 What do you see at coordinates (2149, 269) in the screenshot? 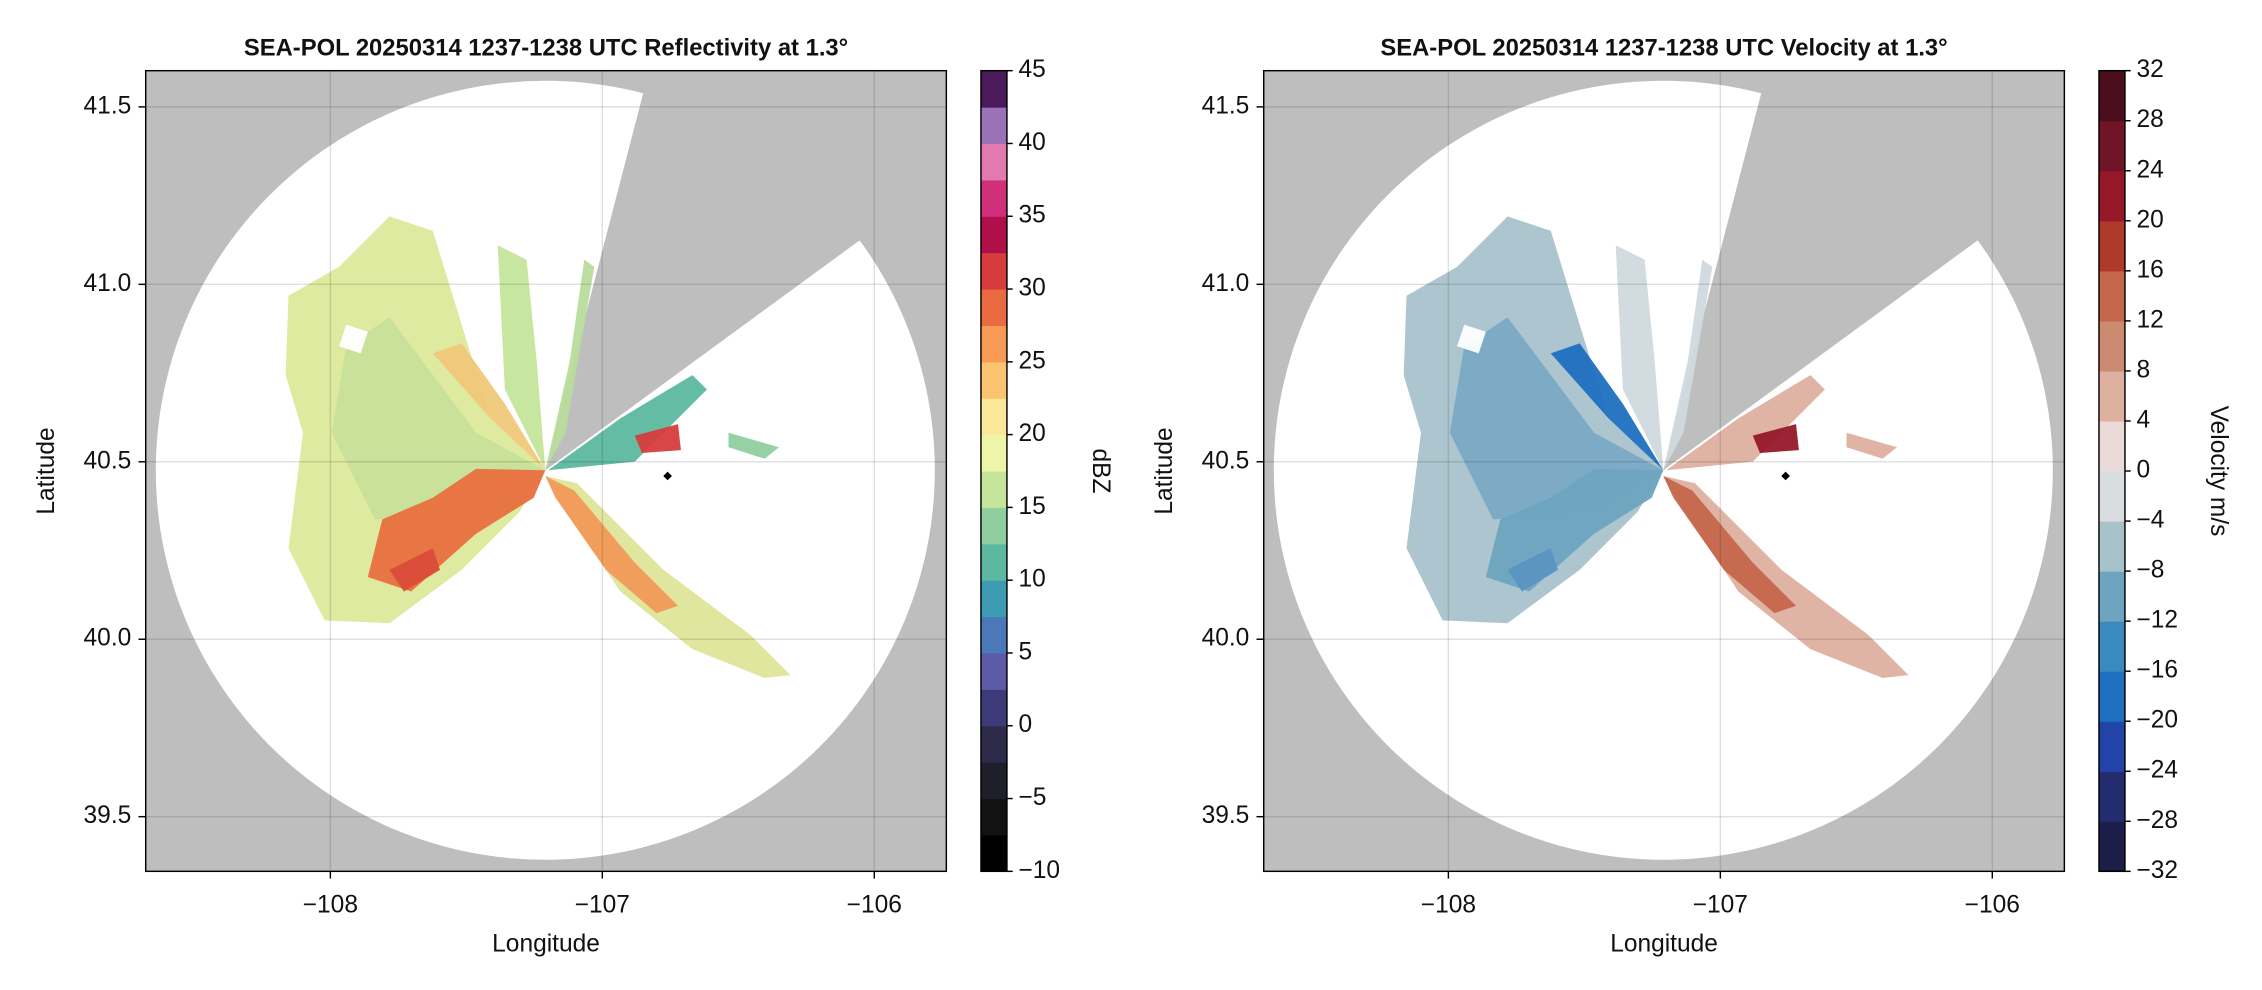
I see `colorbar-tick-label: 16` at bounding box center [2149, 269].